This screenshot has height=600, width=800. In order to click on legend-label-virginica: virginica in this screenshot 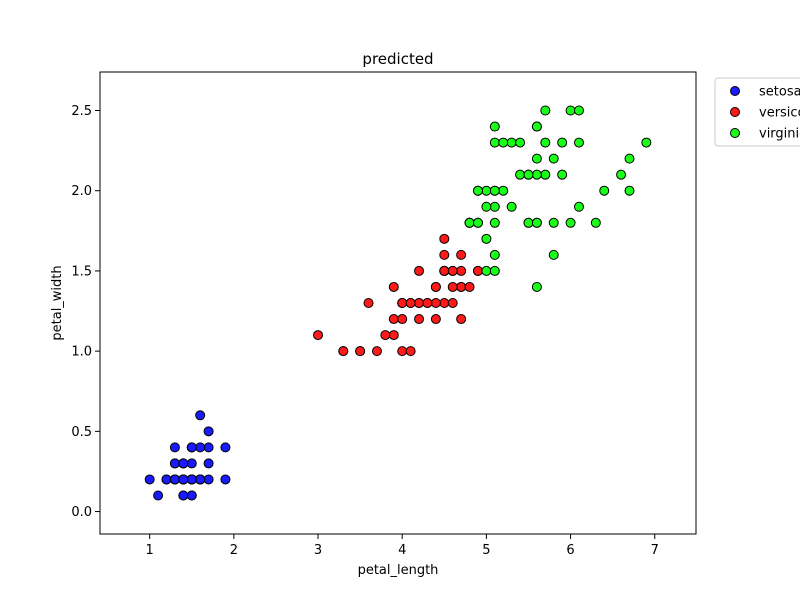, I will do `click(779, 134)`.